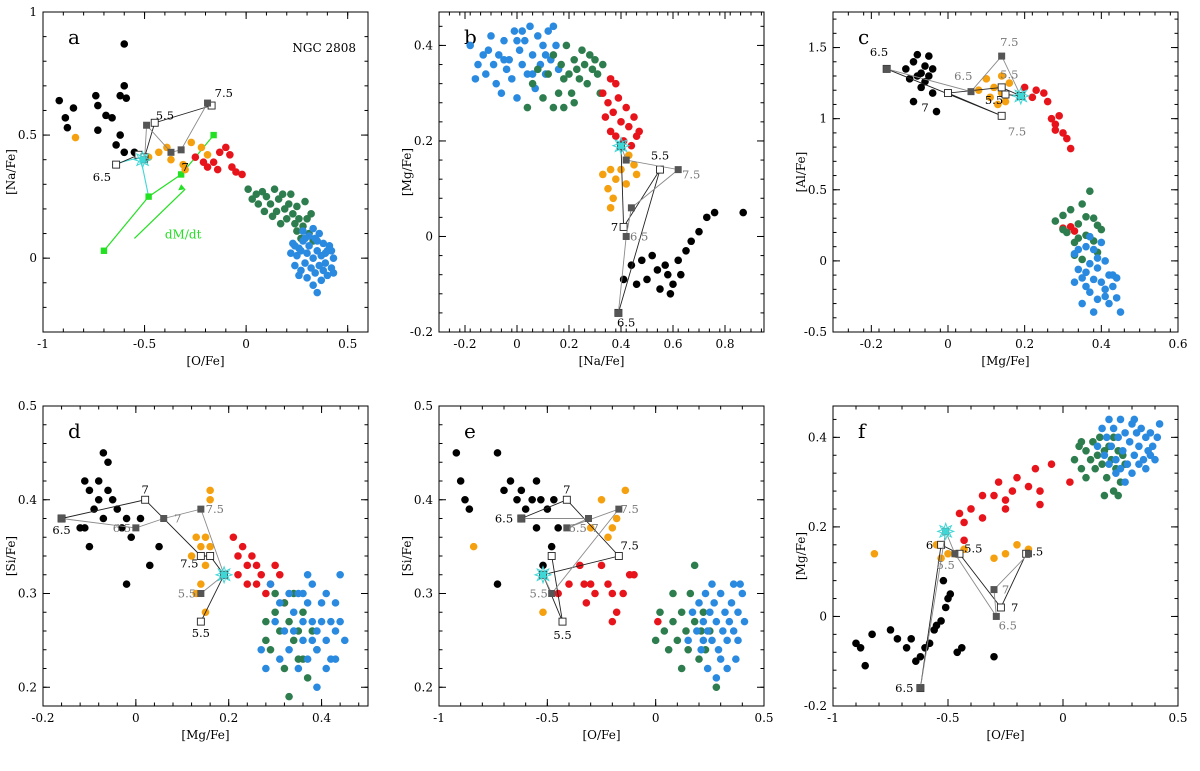  I want to click on dmdt-arrowhead, so click(182, 187).